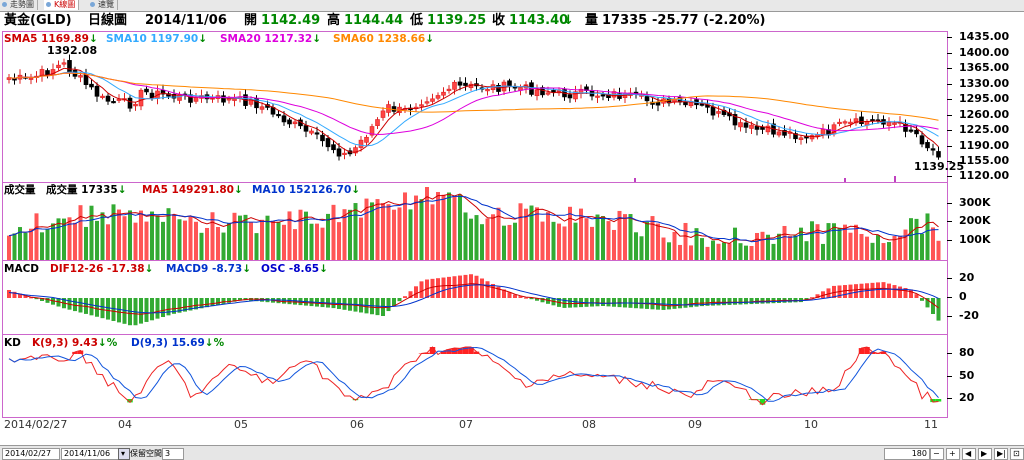 This screenshot has height=460, width=1024. I want to click on end-date-field: 2014/11/06, so click(90, 454).